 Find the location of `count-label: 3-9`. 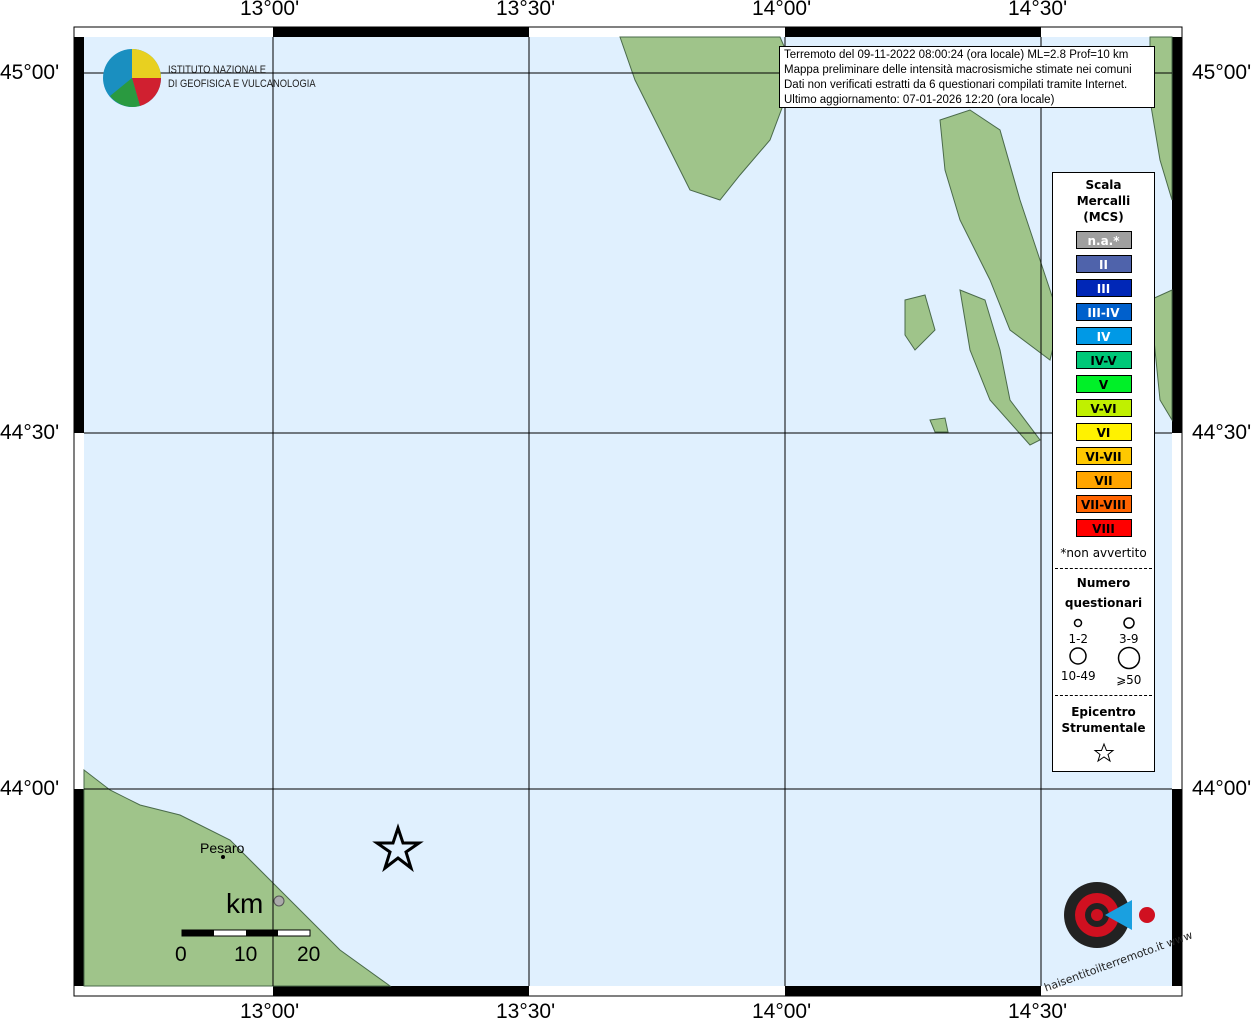

count-label: 3-9 is located at coordinates (1128, 639).